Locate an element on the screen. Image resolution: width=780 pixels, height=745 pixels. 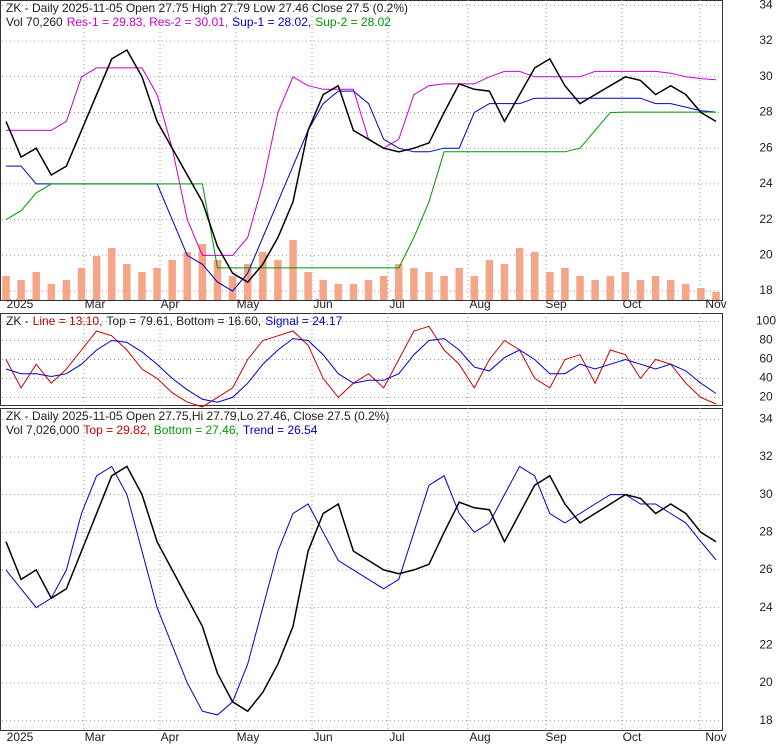
header-part: Line = 13.10, is located at coordinates (68, 321).